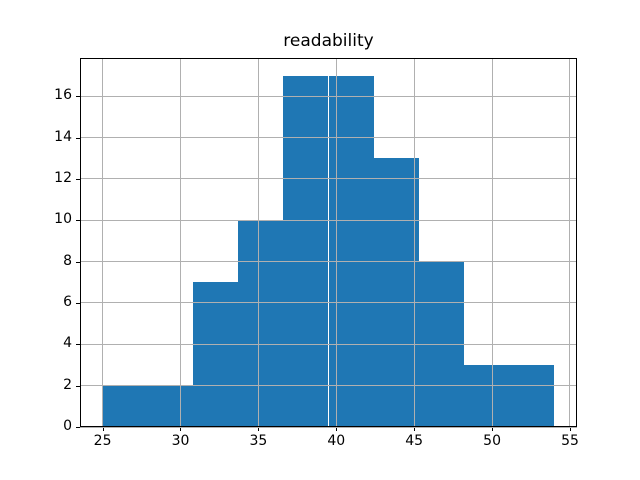  Describe the element at coordinates (63, 95) in the screenshot. I see `y-tick-label: 16` at that location.